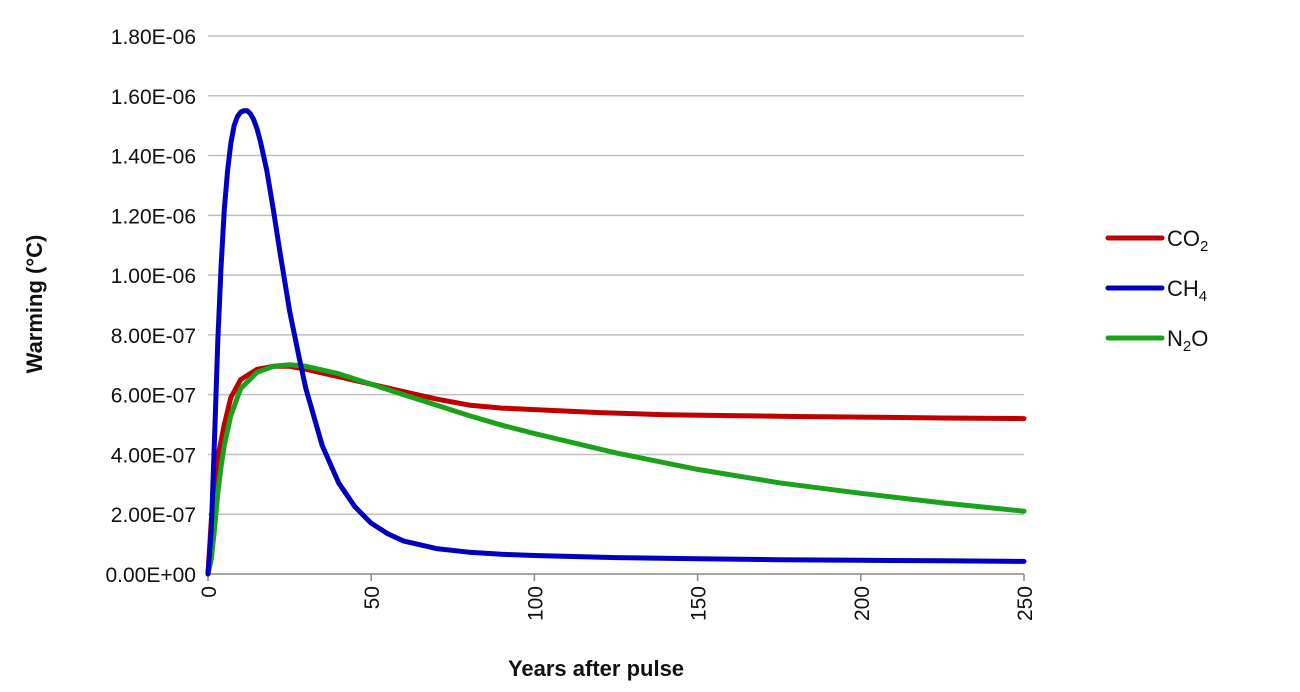 Image resolution: width=1300 pixels, height=692 pixels. I want to click on y-tick-label: 0.00E+00, so click(150, 575).